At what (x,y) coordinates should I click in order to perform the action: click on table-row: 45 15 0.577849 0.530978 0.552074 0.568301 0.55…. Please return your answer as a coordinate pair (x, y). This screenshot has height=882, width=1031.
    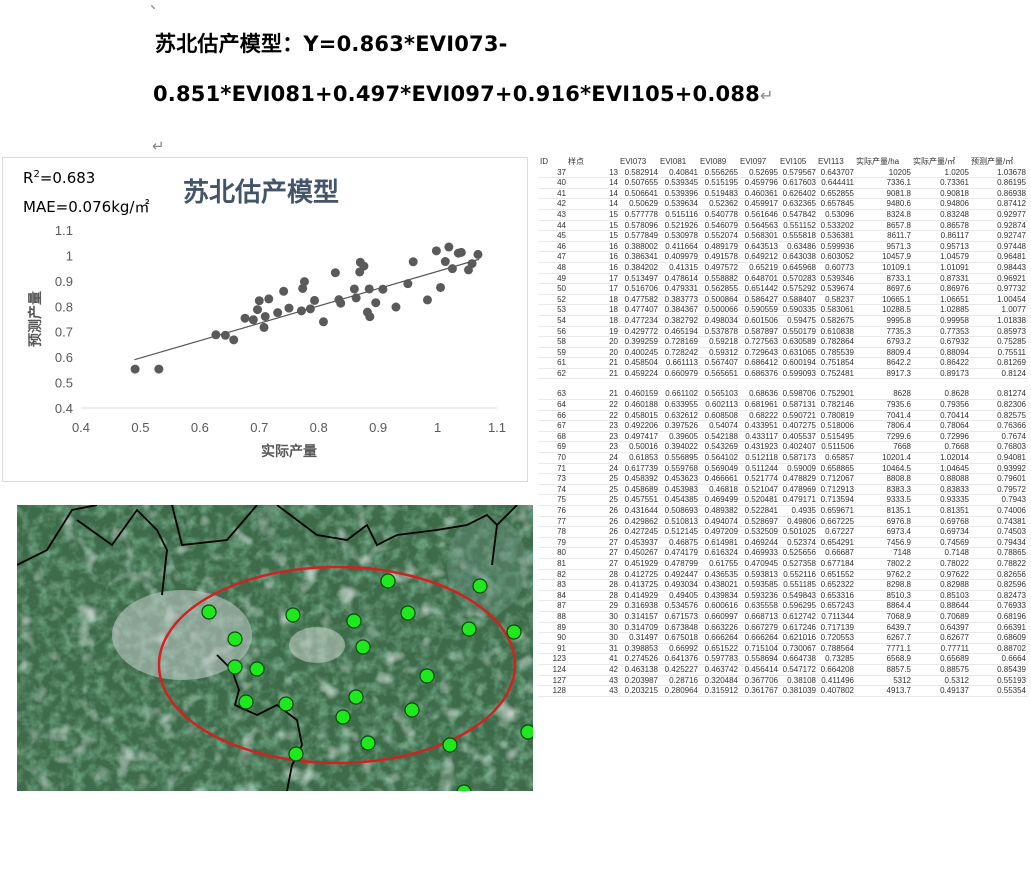
    Looking at the image, I should click on (783, 236).